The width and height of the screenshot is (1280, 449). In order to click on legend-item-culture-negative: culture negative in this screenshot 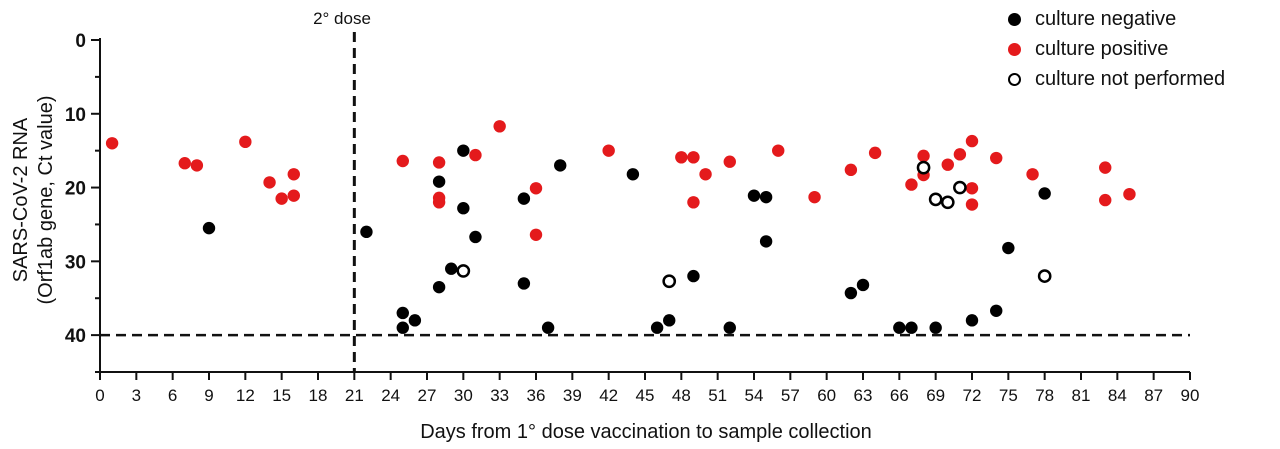, I will do `click(1116, 19)`.